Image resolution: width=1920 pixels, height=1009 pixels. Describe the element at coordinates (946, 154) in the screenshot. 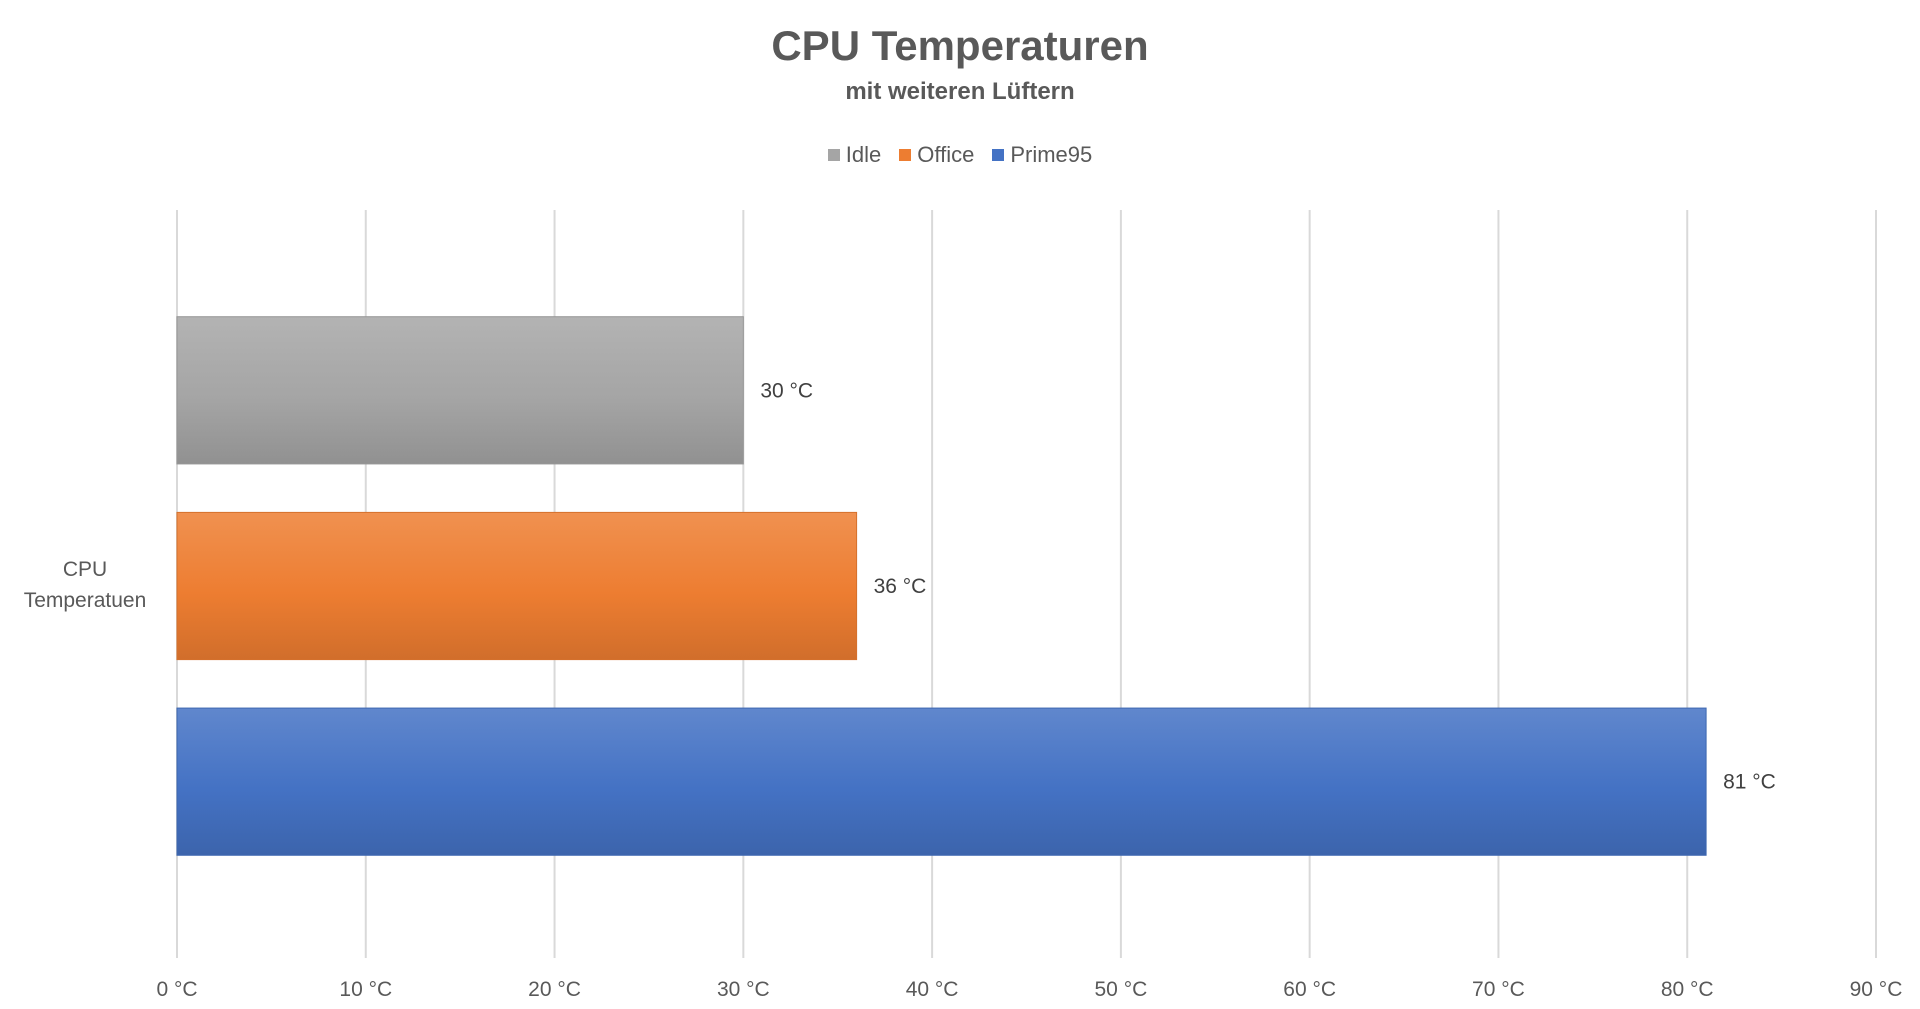

I see `legend-label-office: Office` at that location.